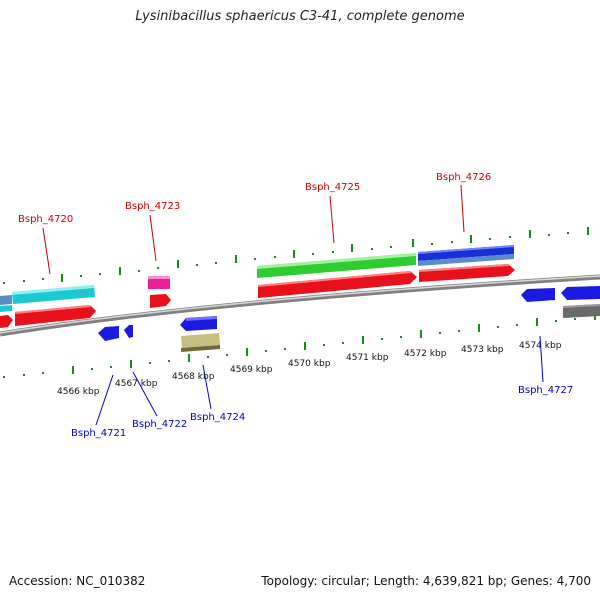  What do you see at coordinates (257, 296) in the screenshot?
I see `cds-arrow-row-top` at bounding box center [257, 296].